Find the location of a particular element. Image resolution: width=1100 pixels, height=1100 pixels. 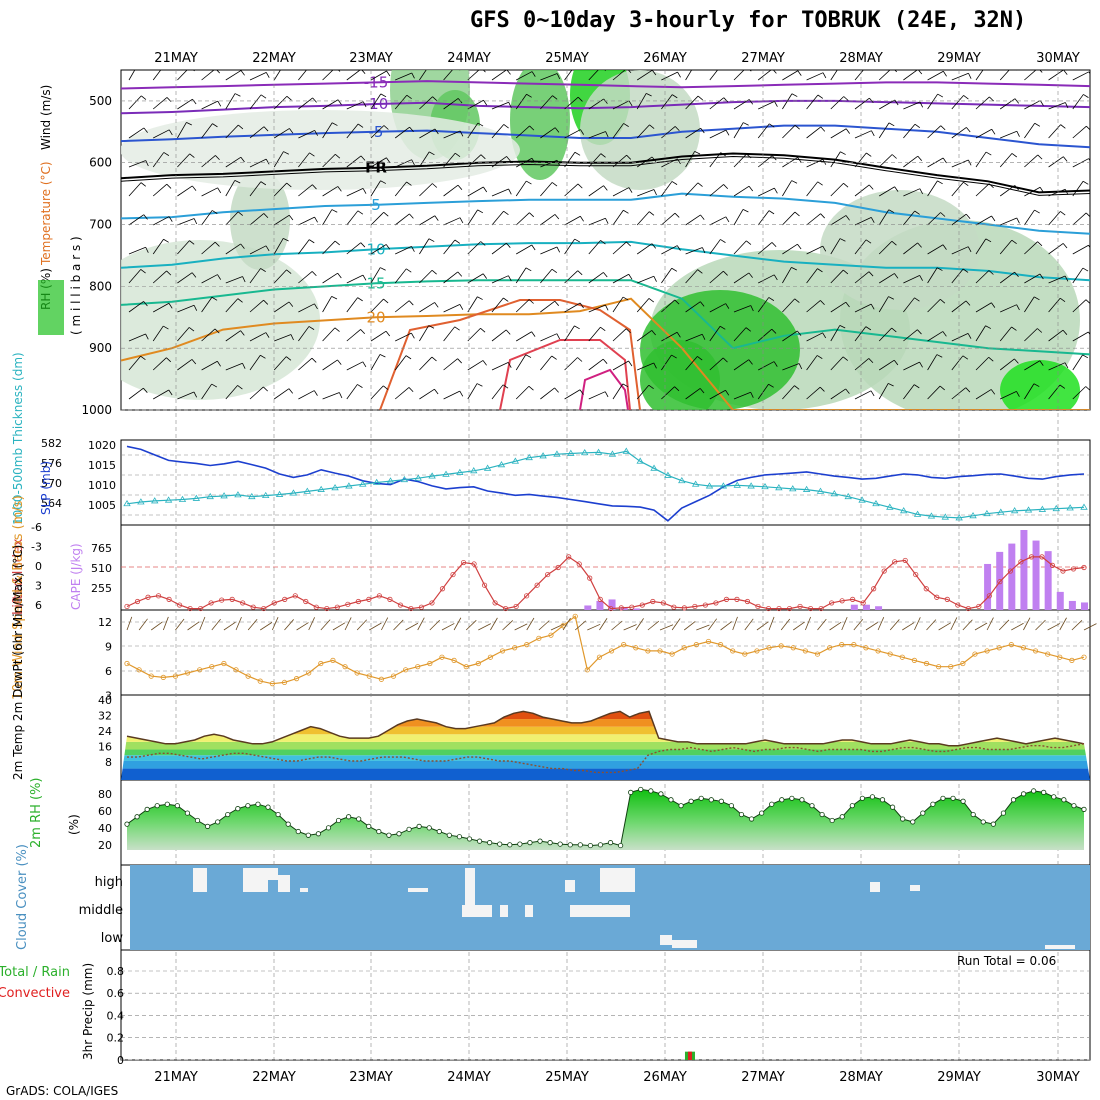

axis-label-slp: SLP (mb) is located at coordinates (46, 488).